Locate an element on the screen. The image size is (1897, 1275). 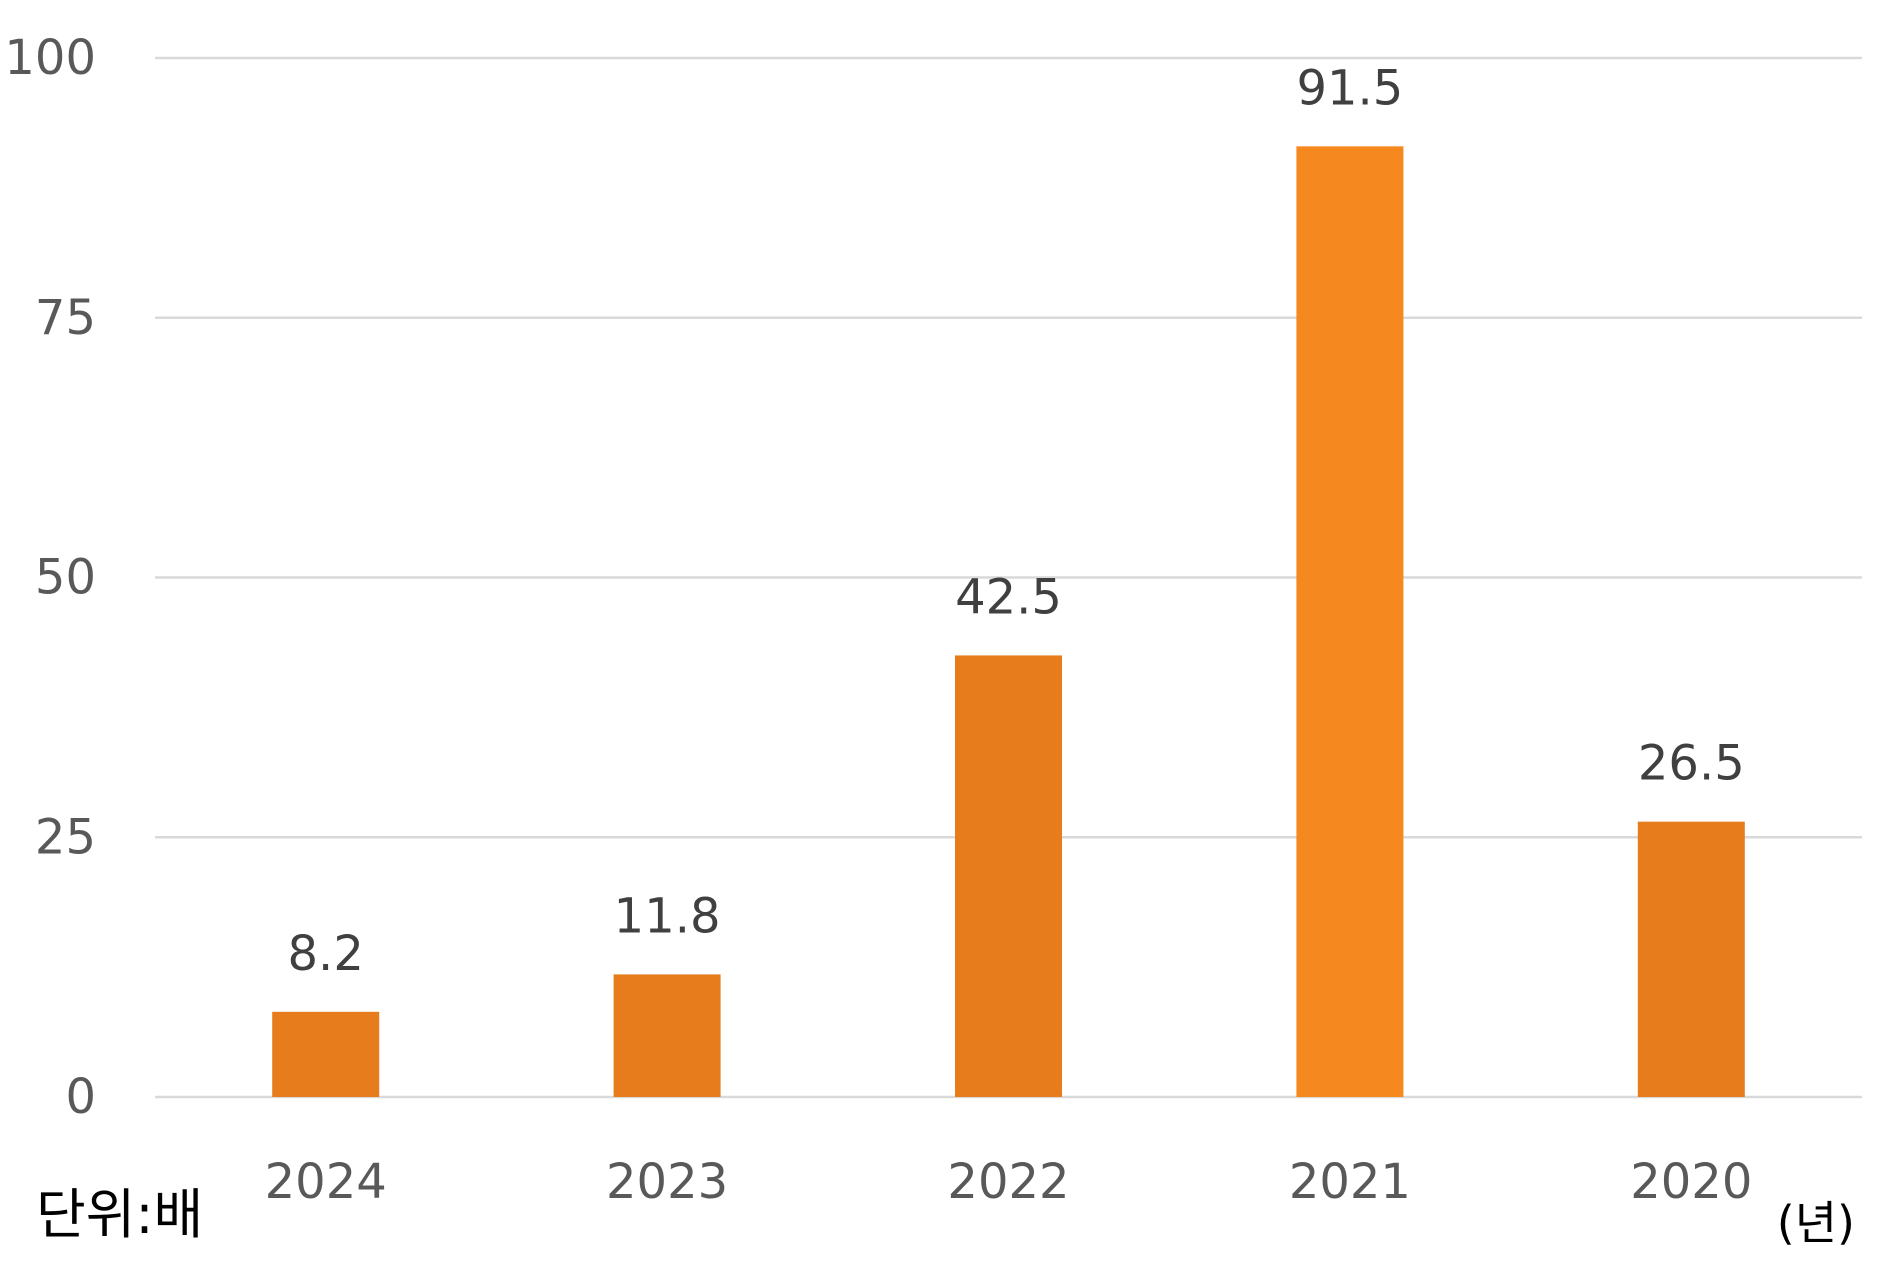
x-tick-label: 2020 is located at coordinates (1691, 1182).